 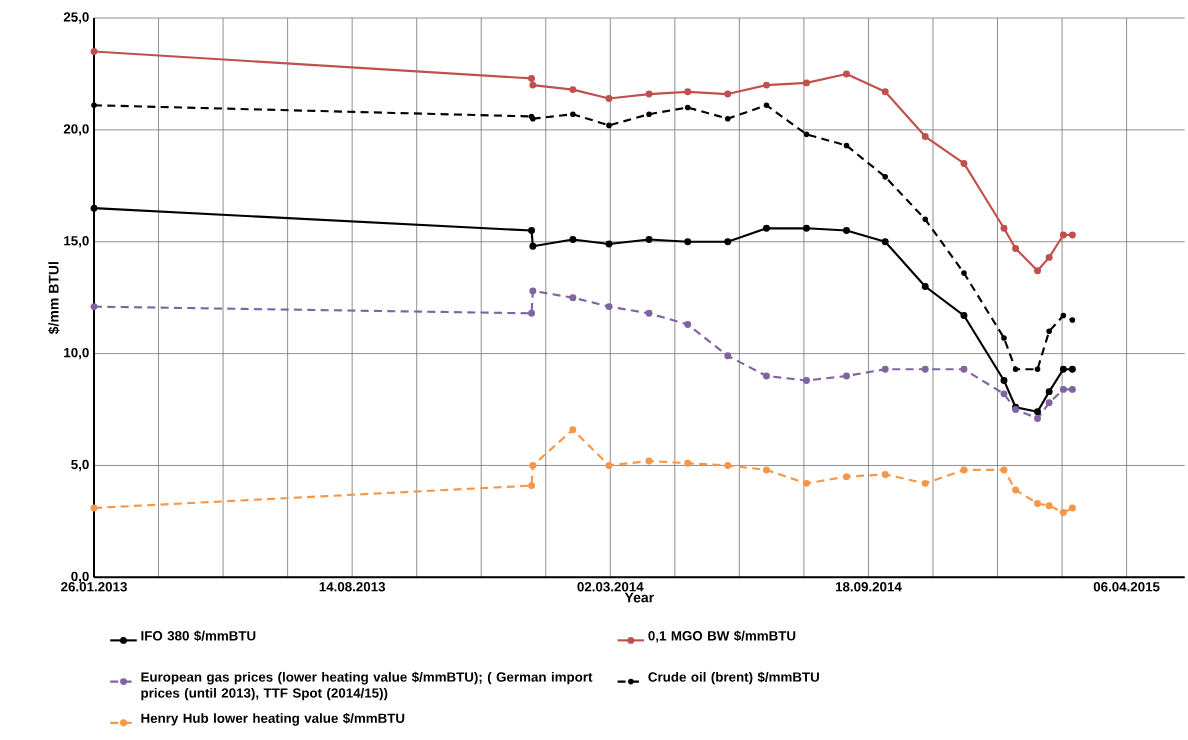 What do you see at coordinates (273, 719) in the screenshot?
I see `legend-label: Henry Hub lower heating value $/mmBTU` at bounding box center [273, 719].